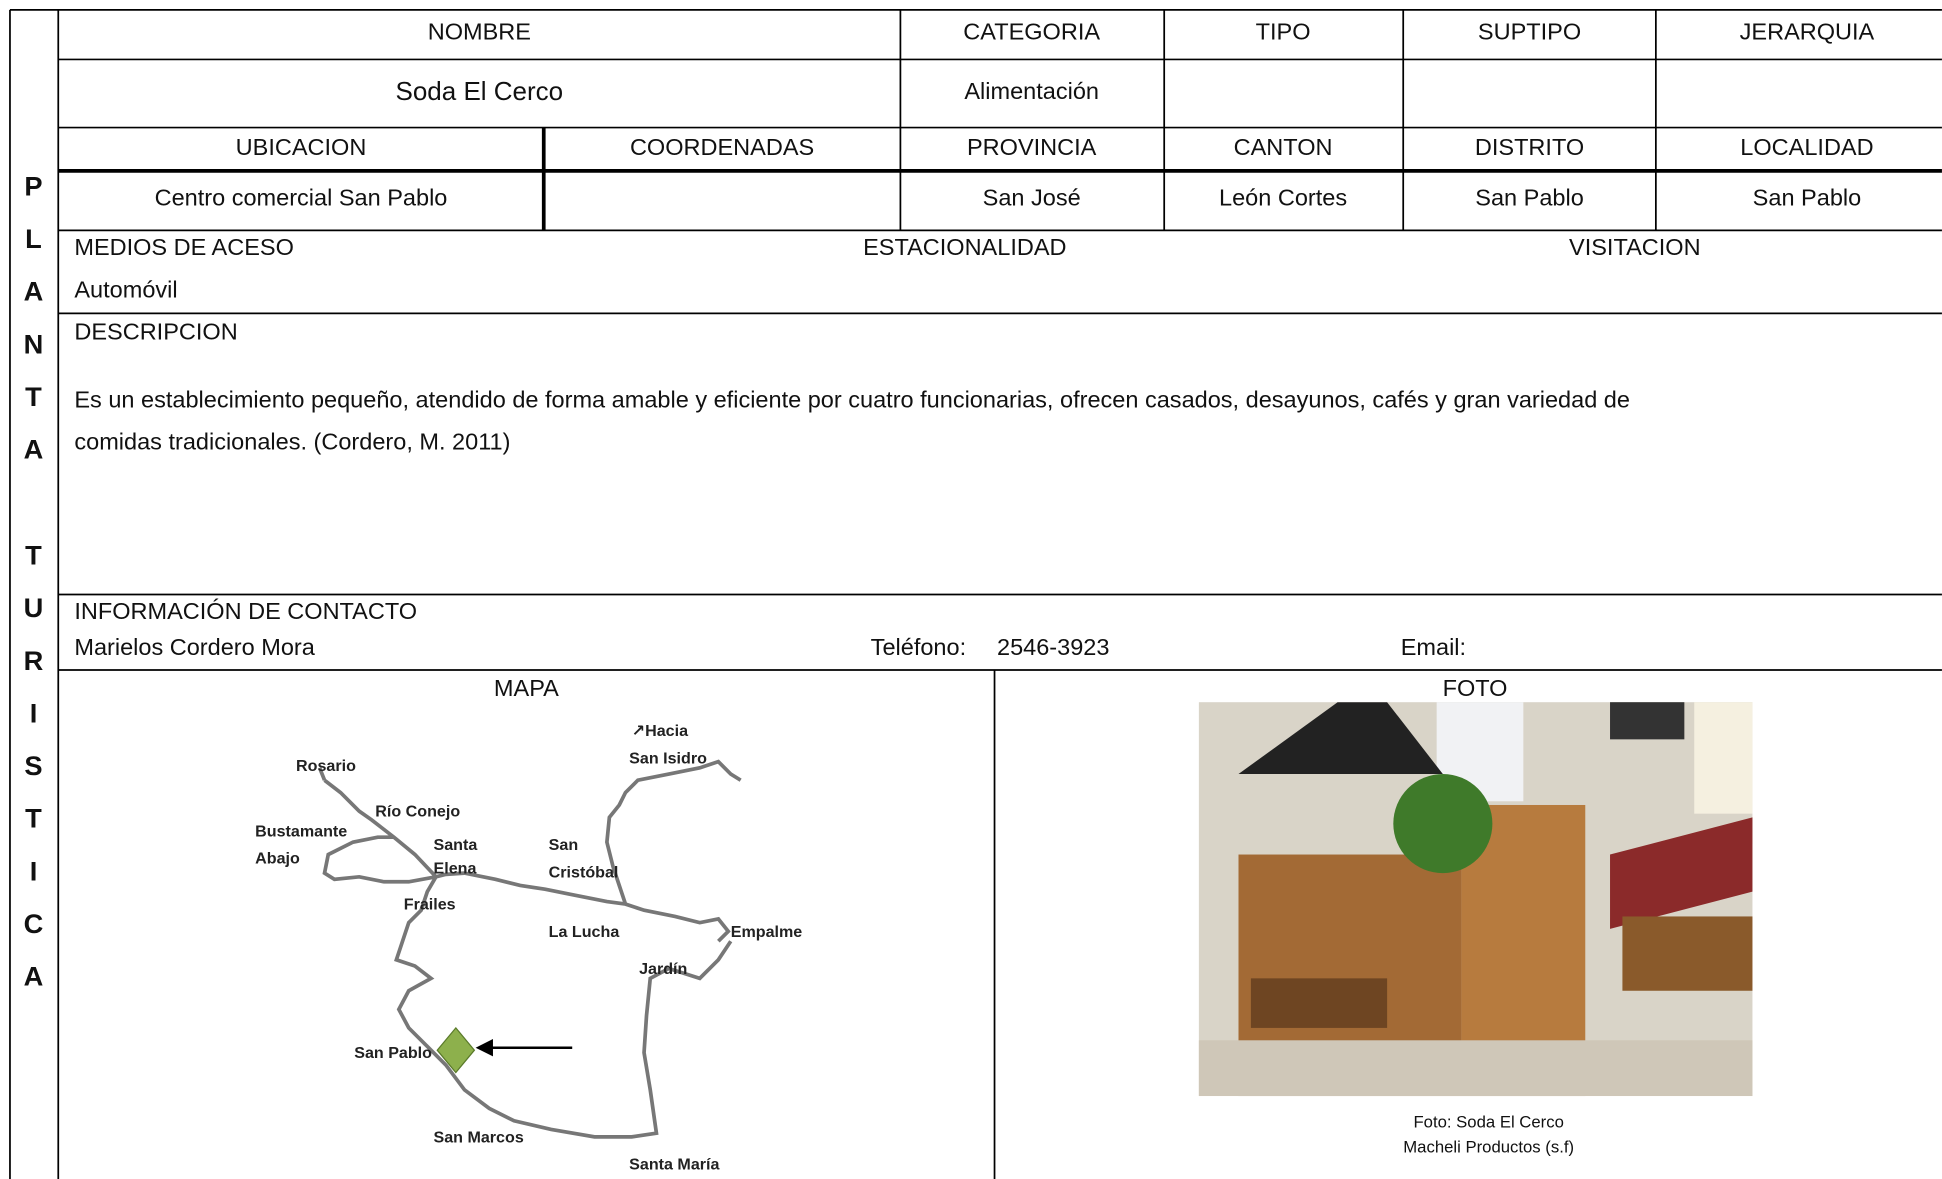 The width and height of the screenshot is (1942, 1179). Describe the element at coordinates (34, 607) in the screenshot. I see `side-letter: U` at that location.